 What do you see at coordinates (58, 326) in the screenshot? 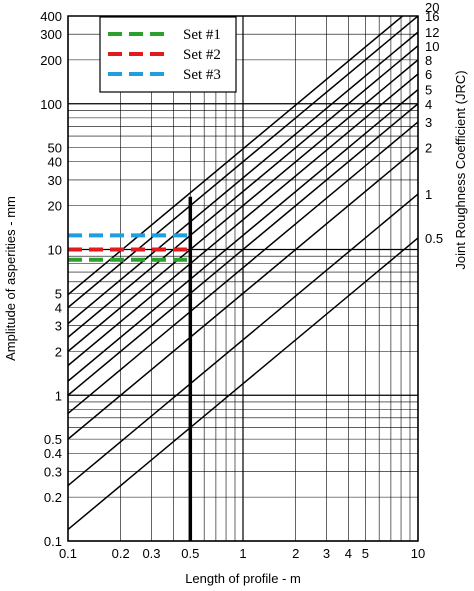
I see `y-tick-label: 3` at bounding box center [58, 326].